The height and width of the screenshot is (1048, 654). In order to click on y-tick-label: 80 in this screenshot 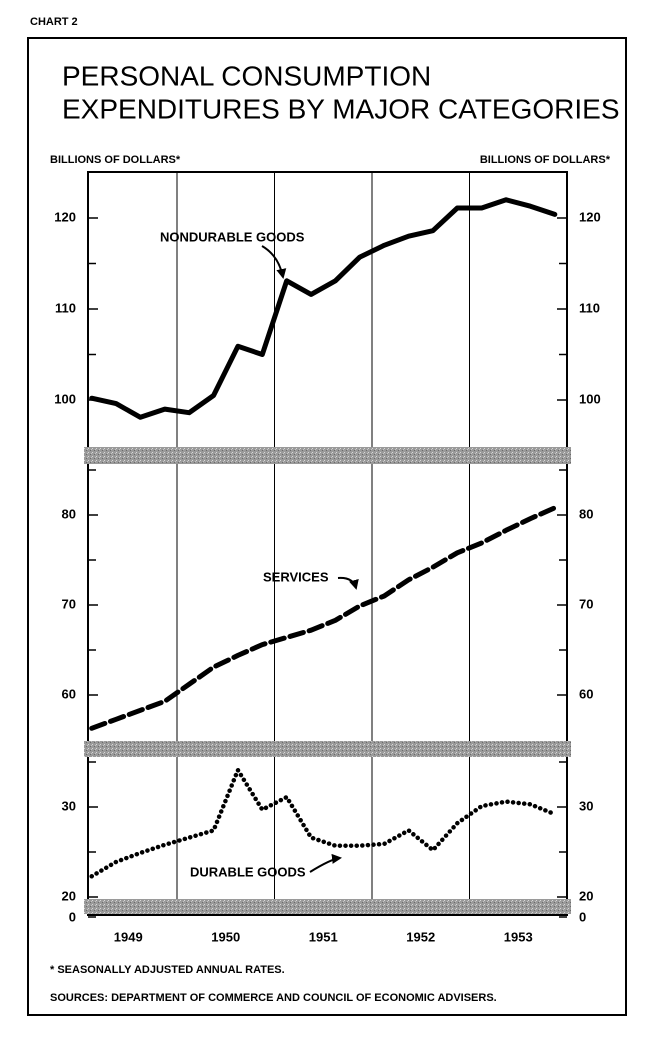, I will do `click(69, 513)`.